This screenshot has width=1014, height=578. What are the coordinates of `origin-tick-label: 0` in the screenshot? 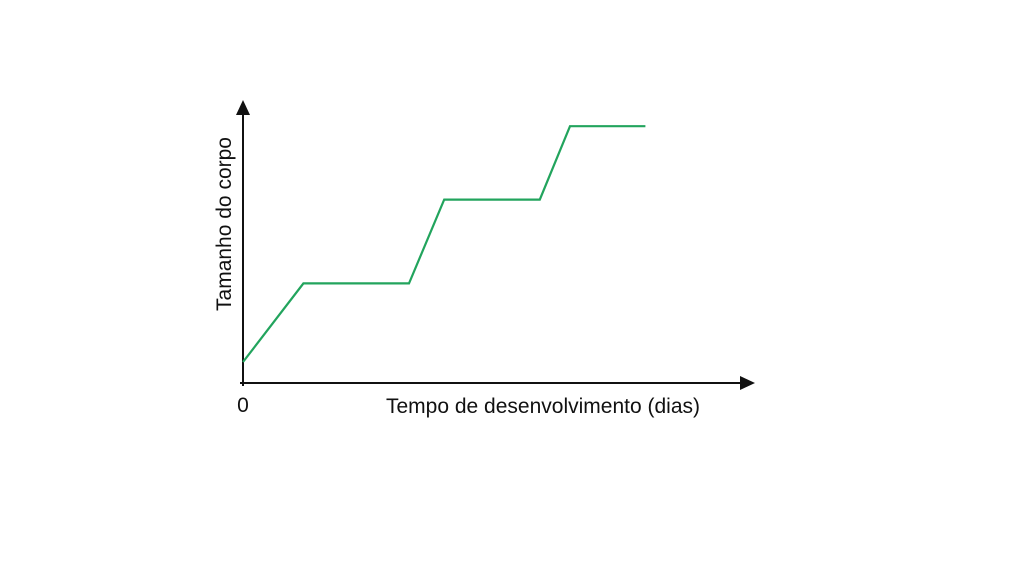 It's located at (243, 405).